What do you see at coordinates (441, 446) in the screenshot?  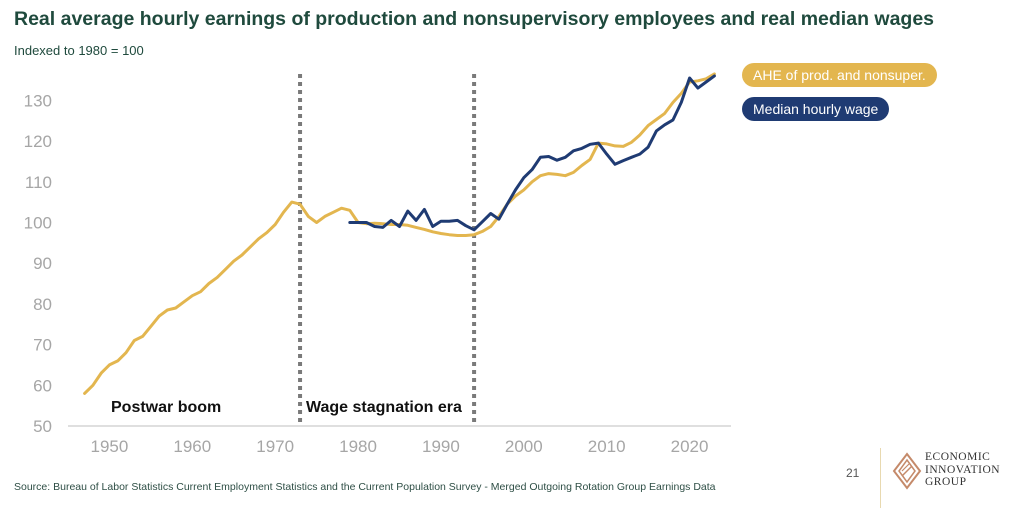 I see `x-tick-label-1990: 1990` at bounding box center [441, 446].